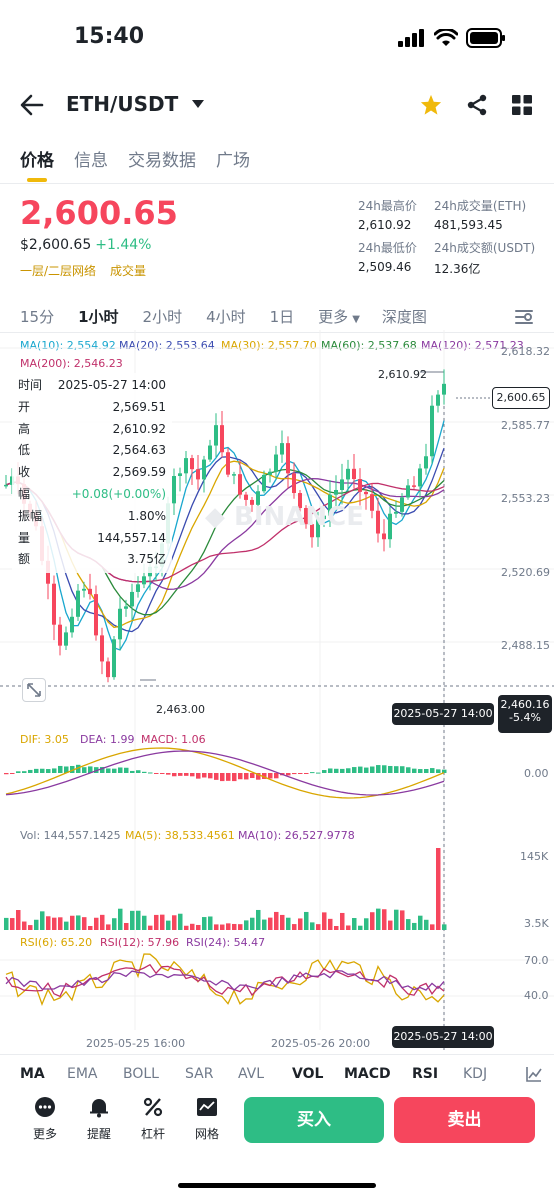 This screenshot has width=554, height=1200. Describe the element at coordinates (225, 981) in the screenshot. I see `rsi-line` at that location.